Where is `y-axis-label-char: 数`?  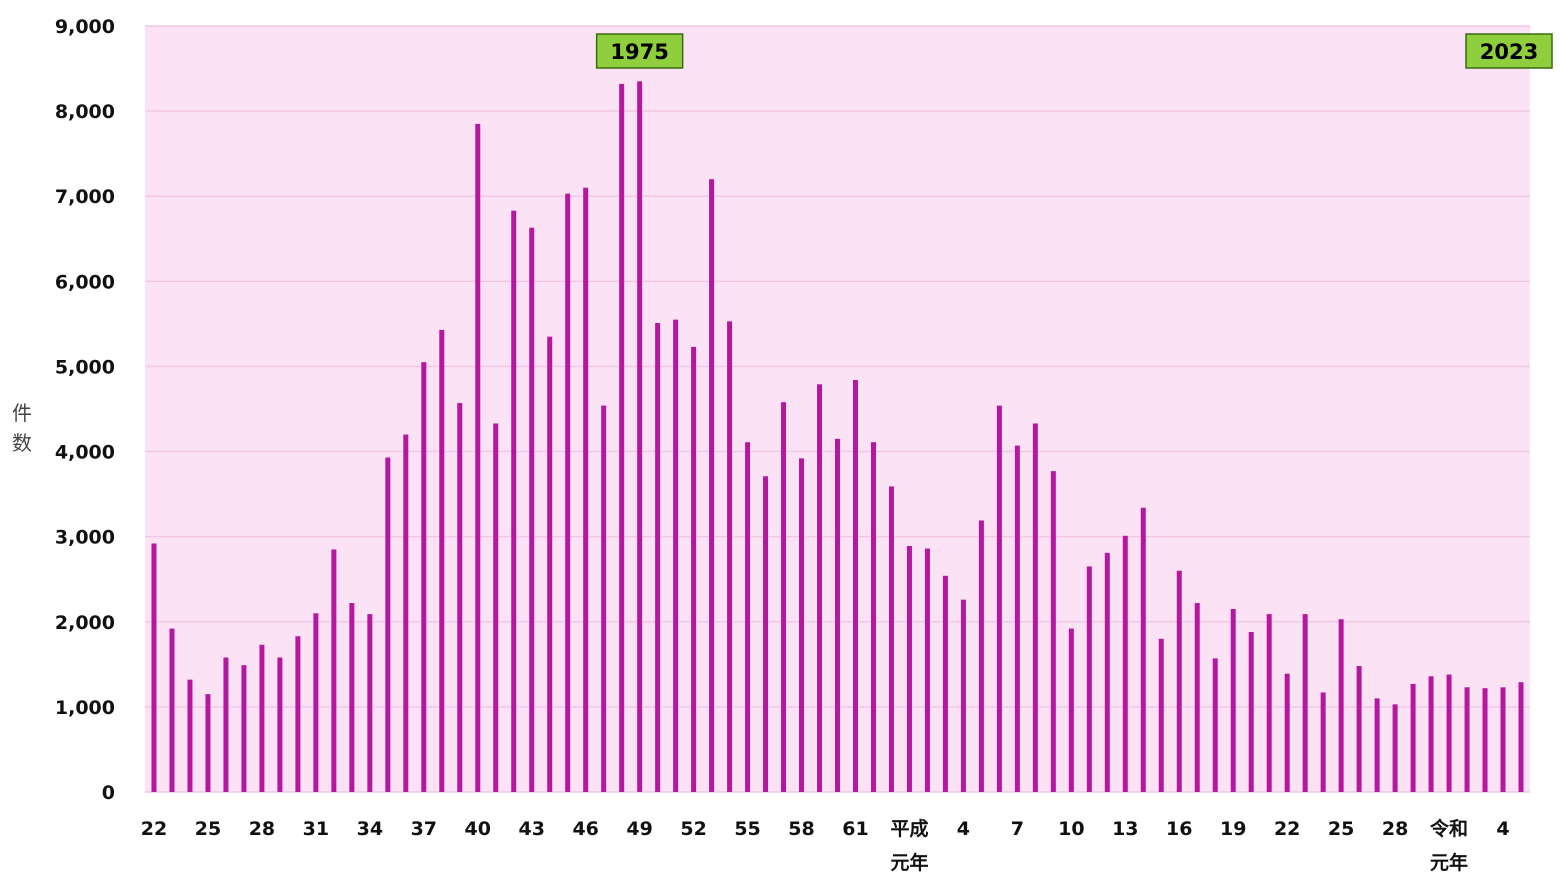 y-axis-label-char: 数 is located at coordinates (22, 443).